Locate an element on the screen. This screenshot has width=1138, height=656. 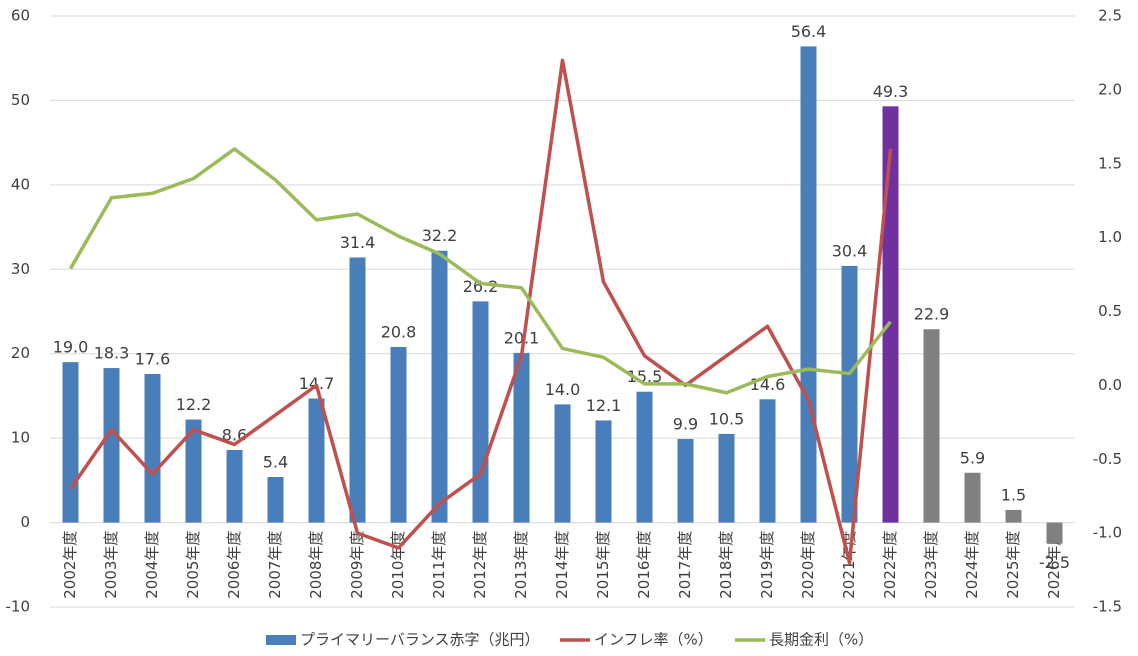
y2-tick-label: -1.0 is located at coordinates (1107, 533).